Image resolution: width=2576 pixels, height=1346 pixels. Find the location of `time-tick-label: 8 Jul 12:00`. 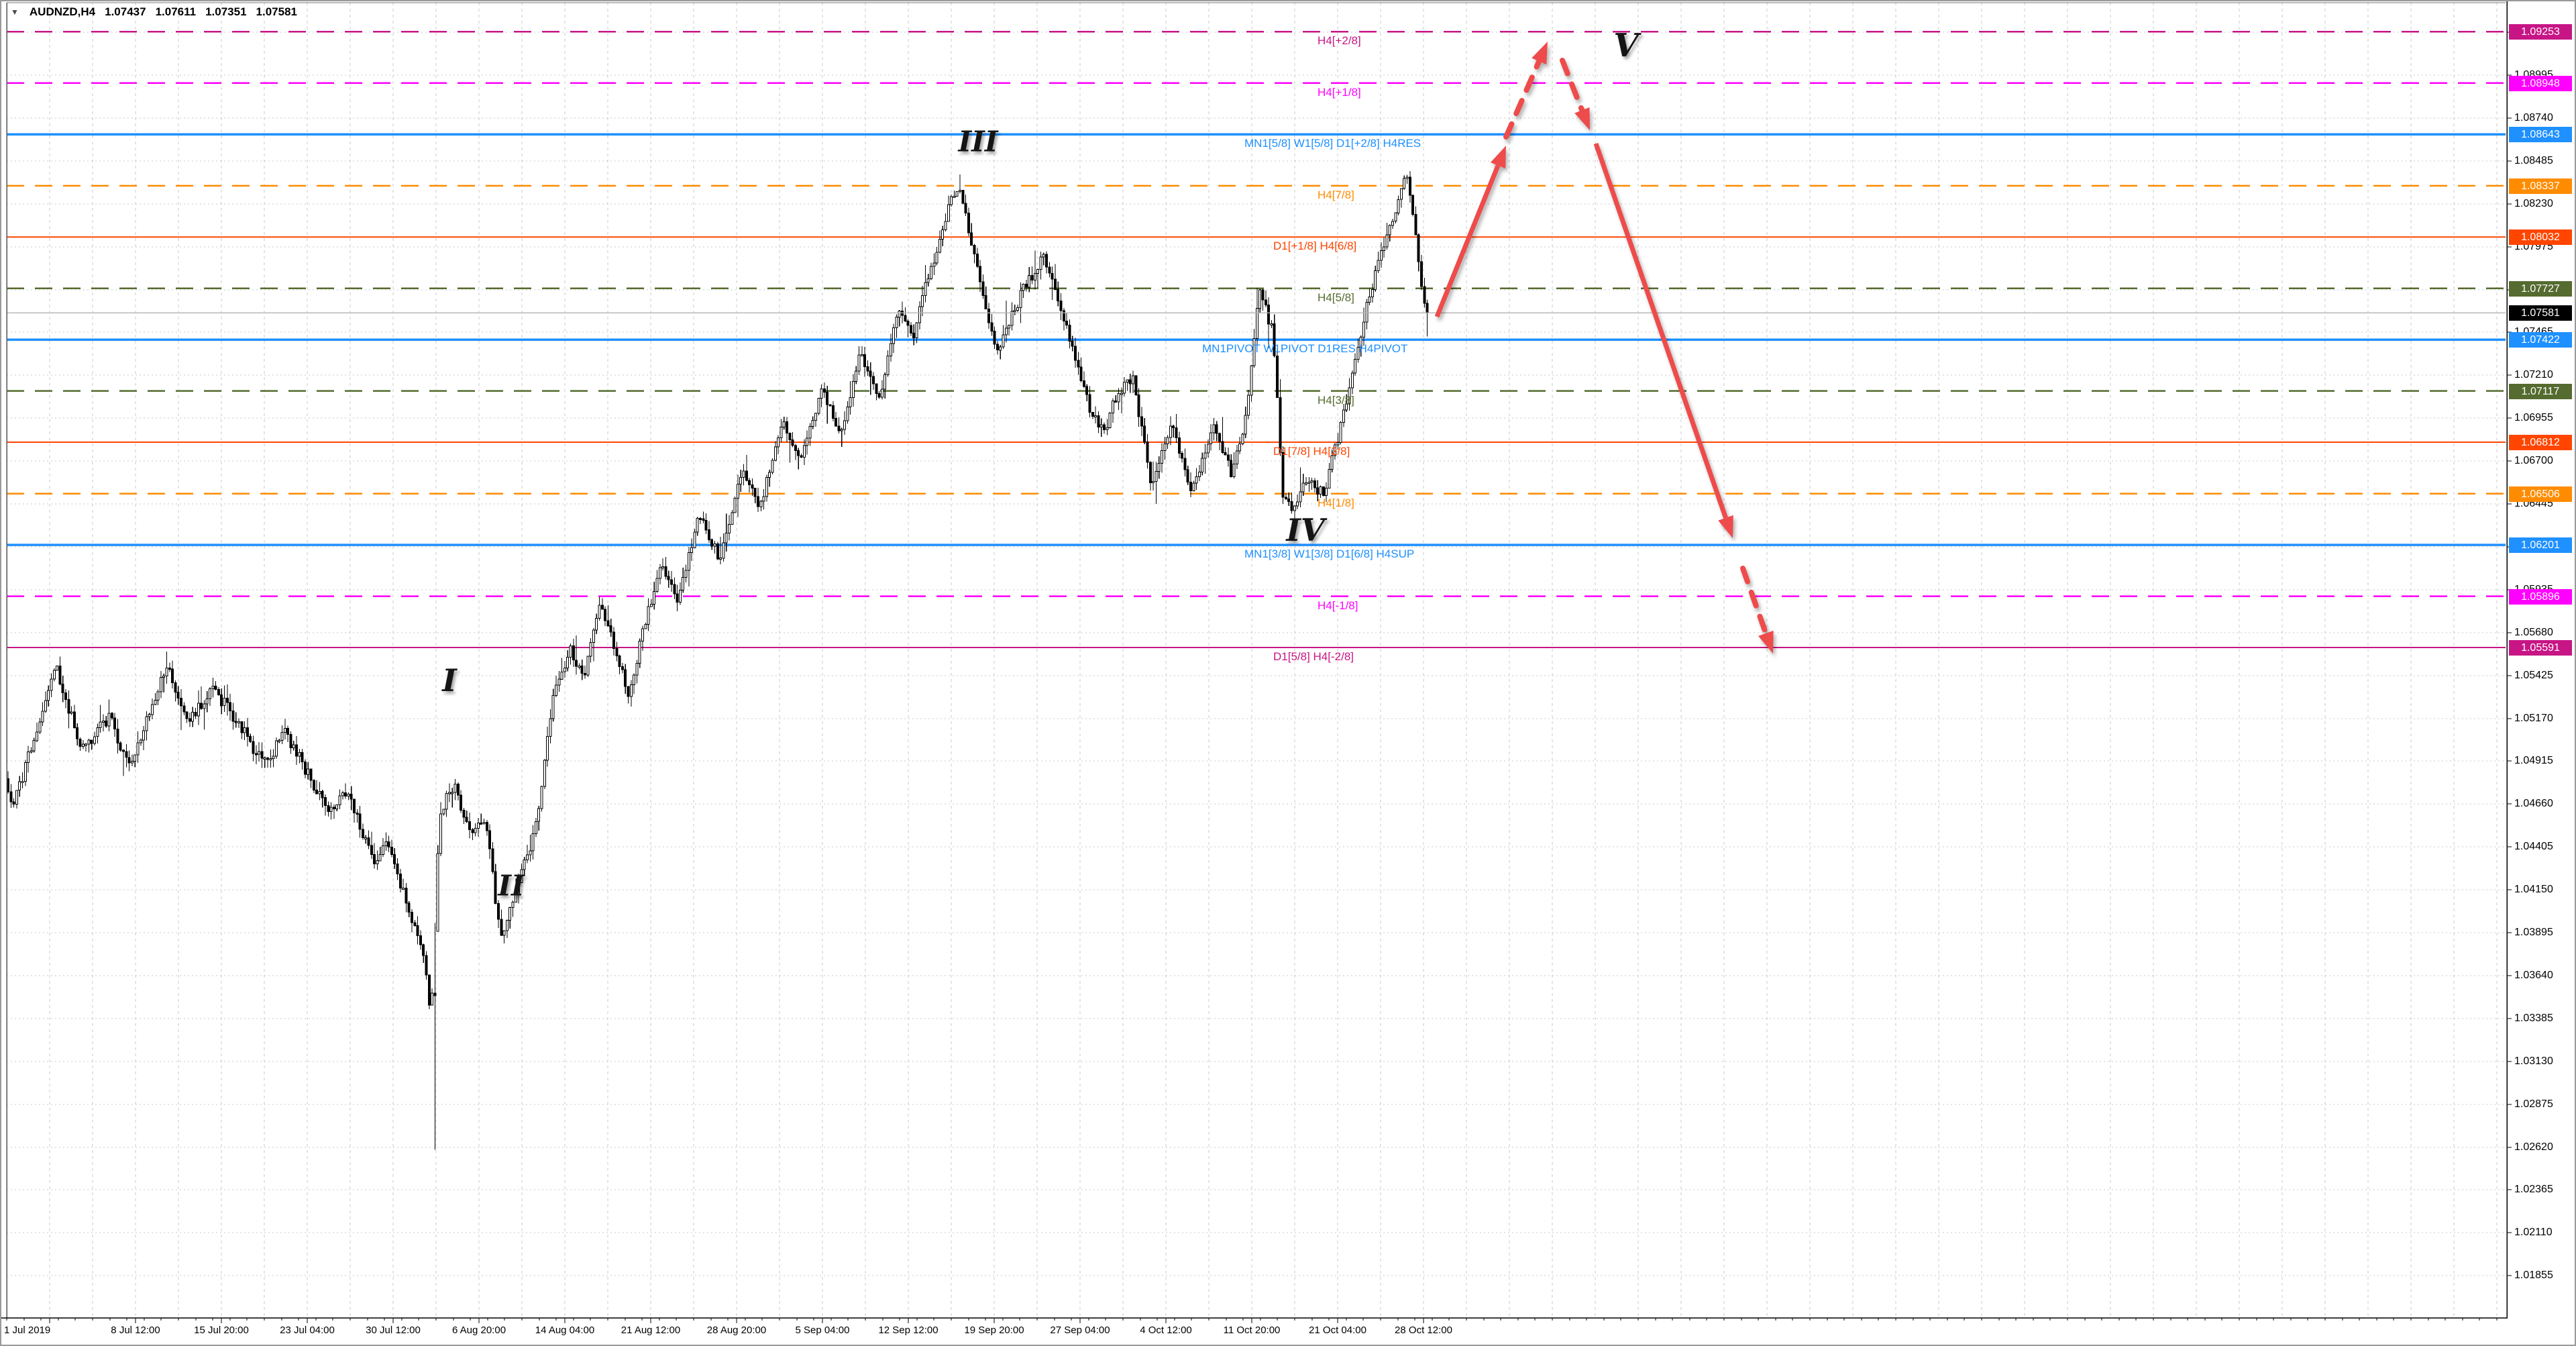

time-tick-label: 8 Jul 12:00 is located at coordinates (135, 1331).